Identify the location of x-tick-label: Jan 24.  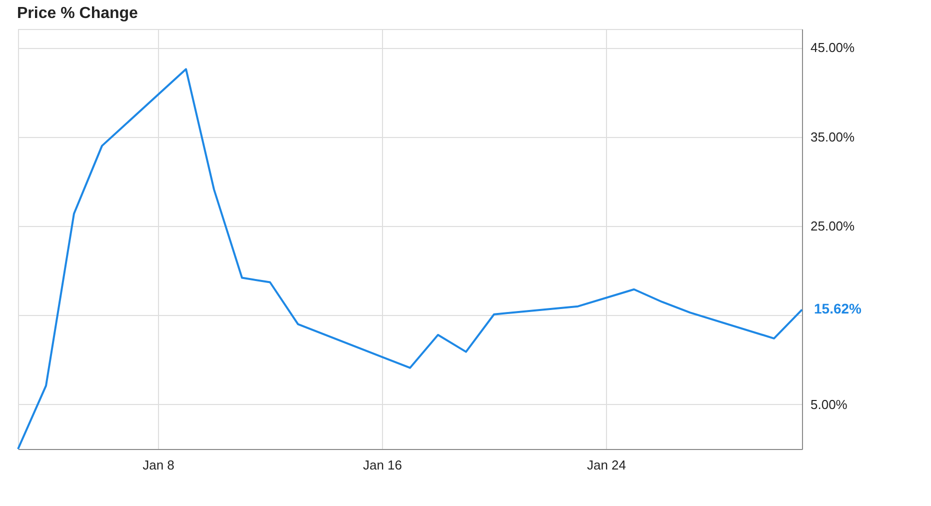
(606, 465).